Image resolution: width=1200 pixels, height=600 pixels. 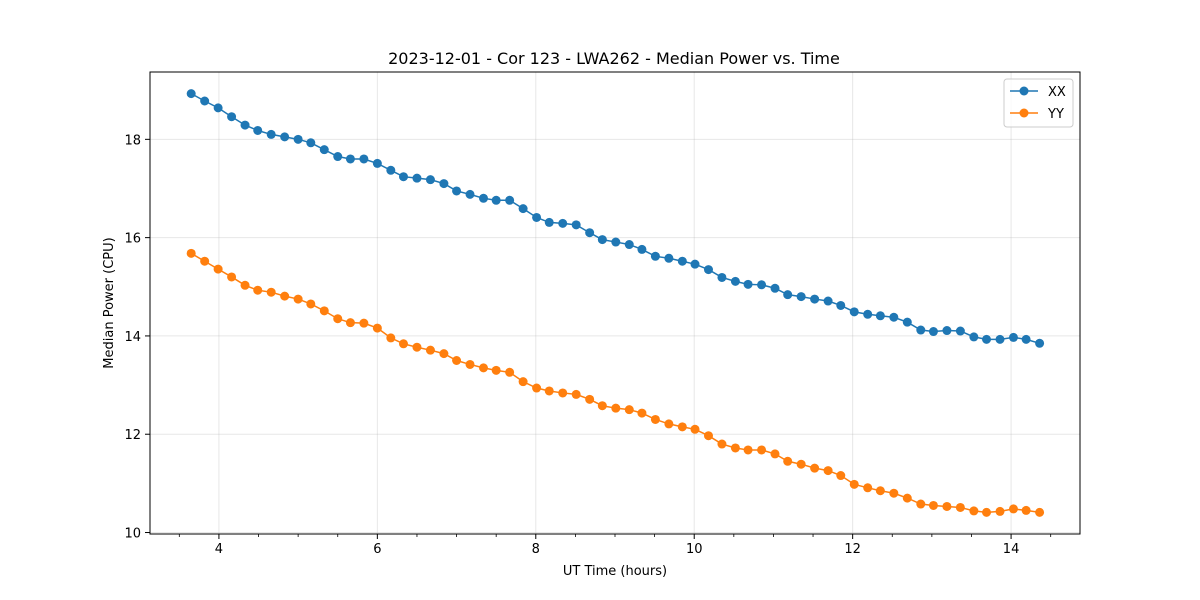 I want to click on x-axis-label: UT Time (hours), so click(x=615, y=571).